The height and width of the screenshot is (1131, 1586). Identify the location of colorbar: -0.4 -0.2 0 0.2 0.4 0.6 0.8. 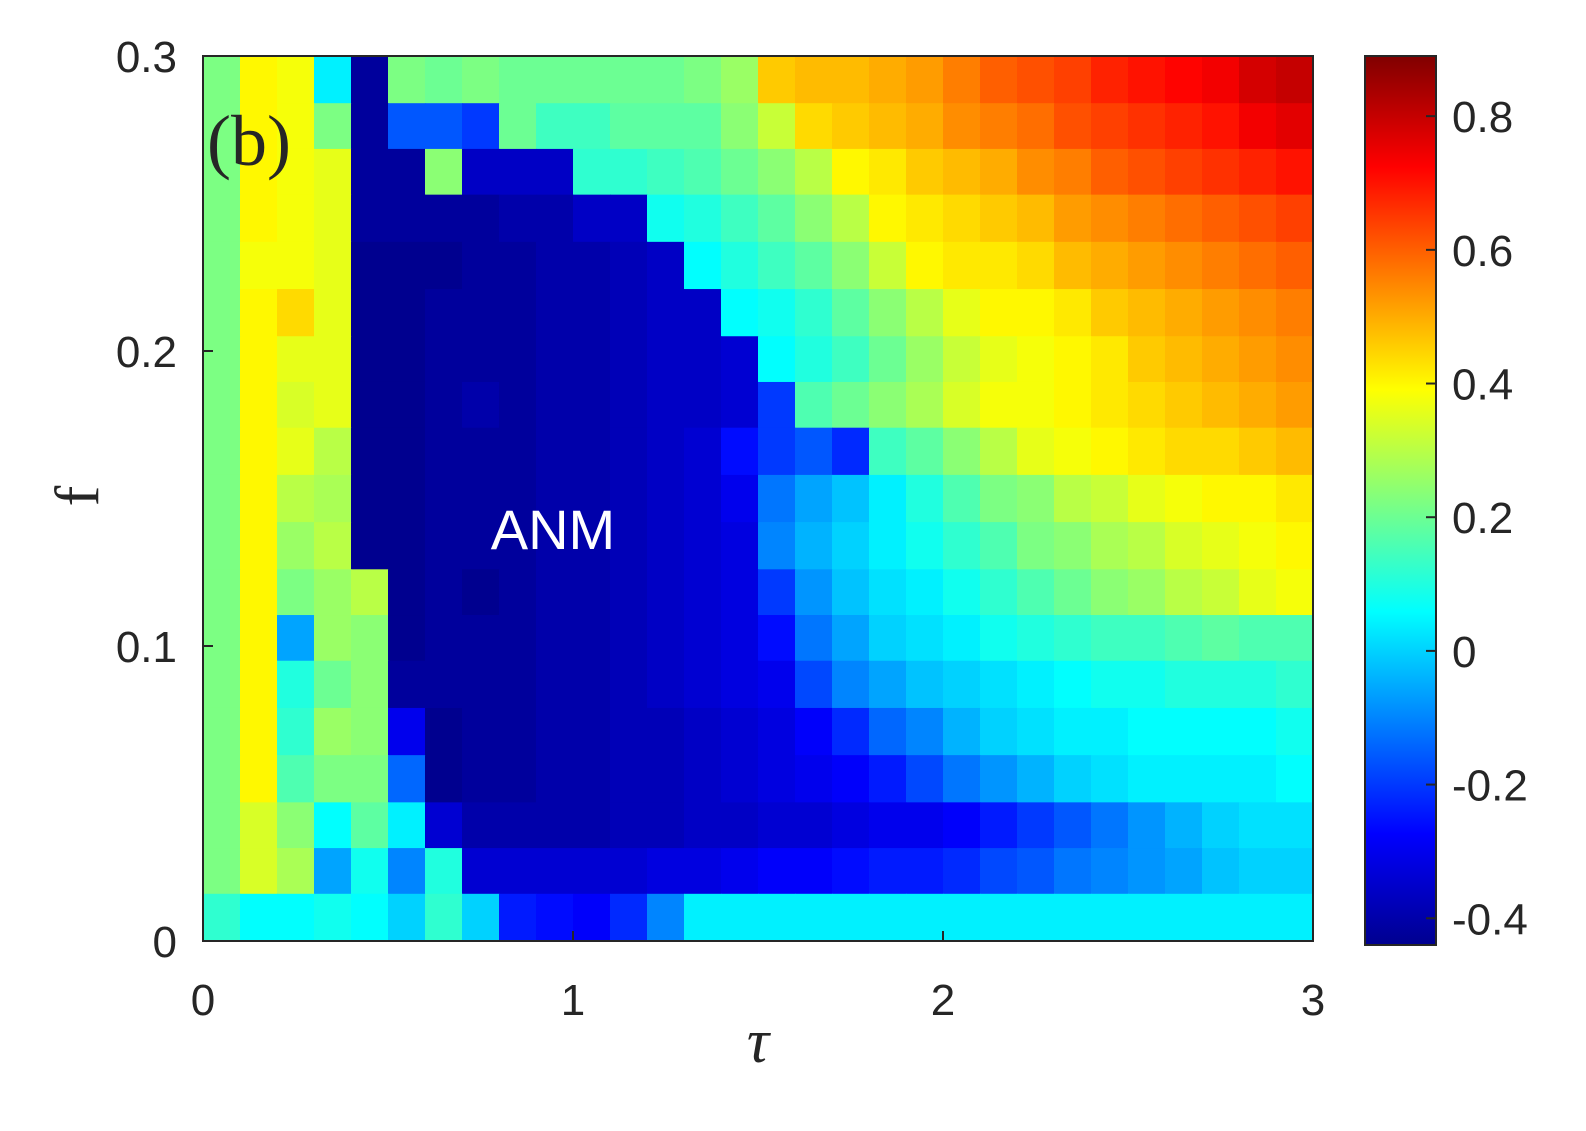
(1446, 500).